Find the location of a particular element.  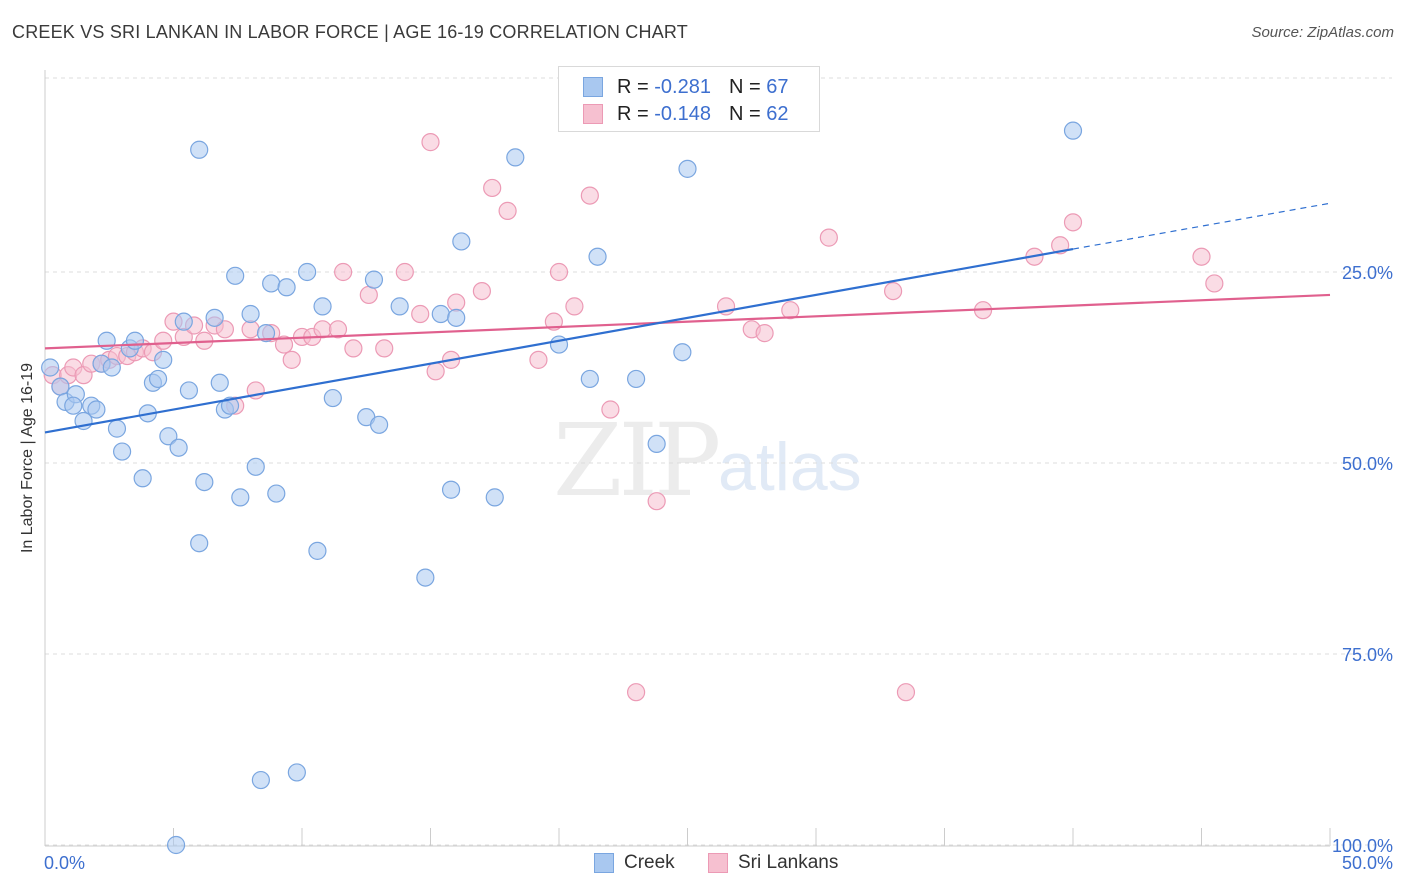

x-tick-label: 50.0% is located at coordinates (1367, 863).